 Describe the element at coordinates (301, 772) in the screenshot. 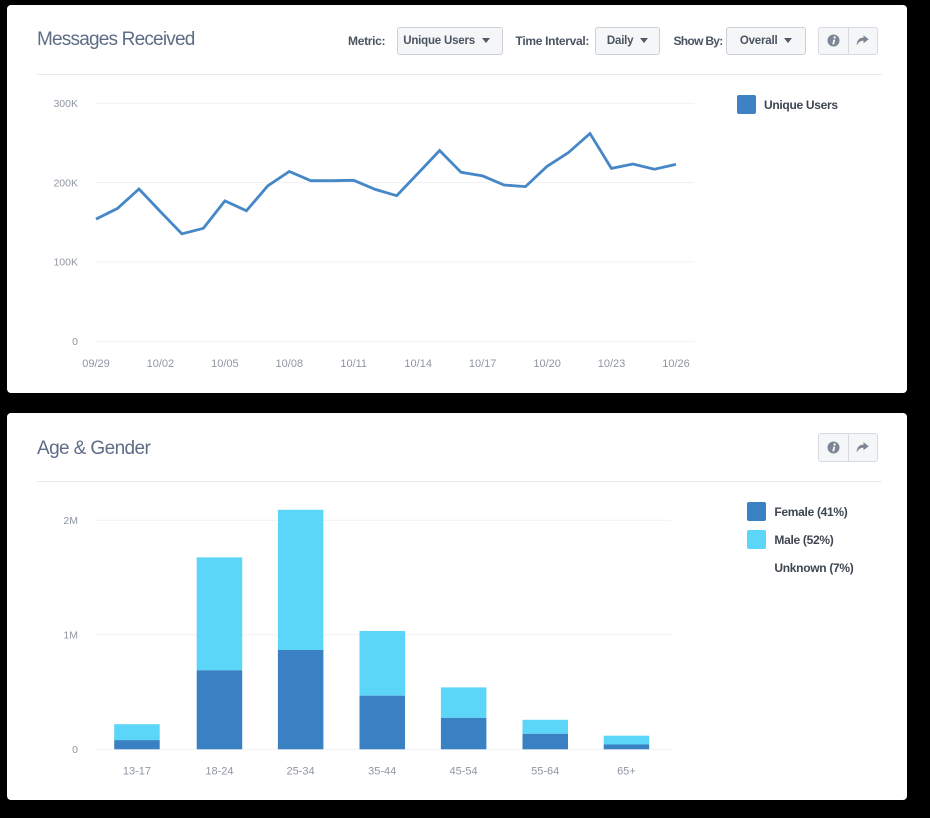

I see `svg-text: 25-34` at that location.